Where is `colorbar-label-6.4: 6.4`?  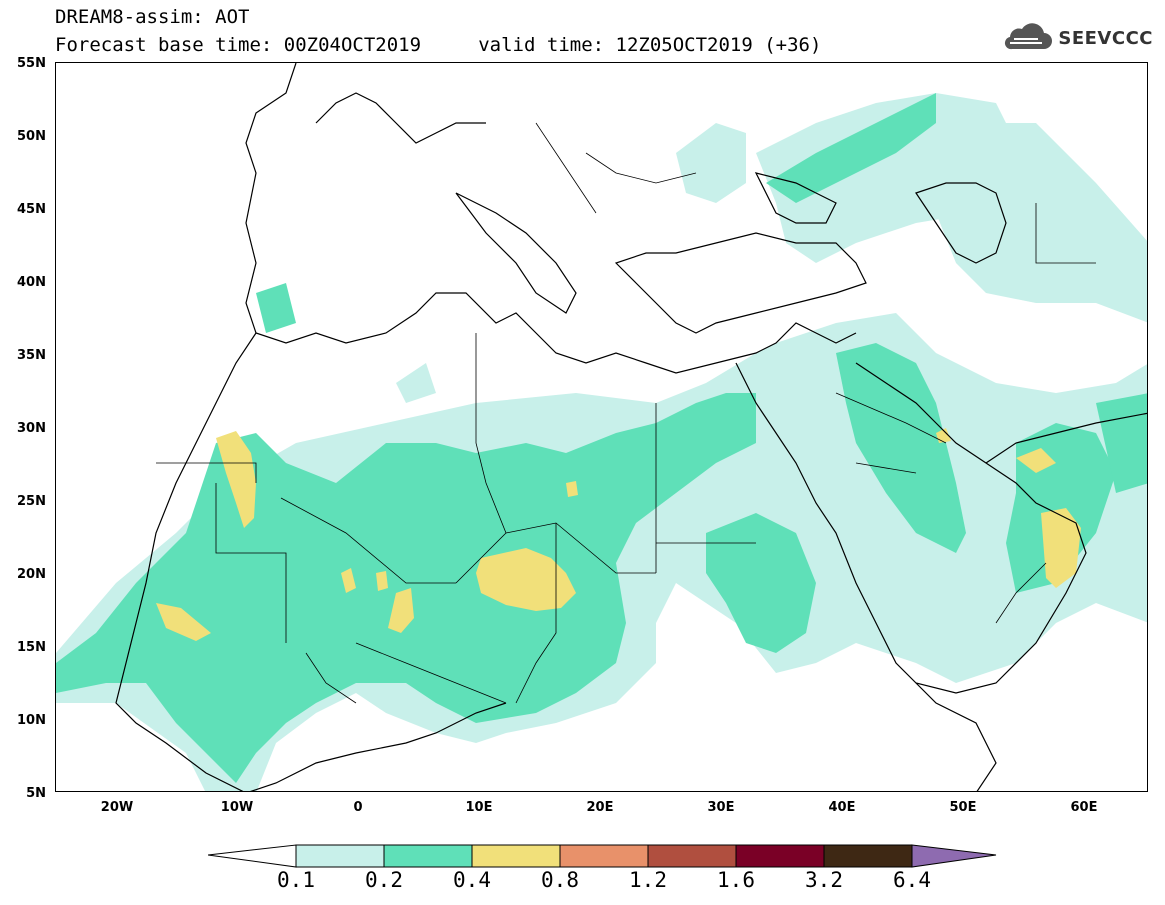 colorbar-label-6.4: 6.4 is located at coordinates (912, 880).